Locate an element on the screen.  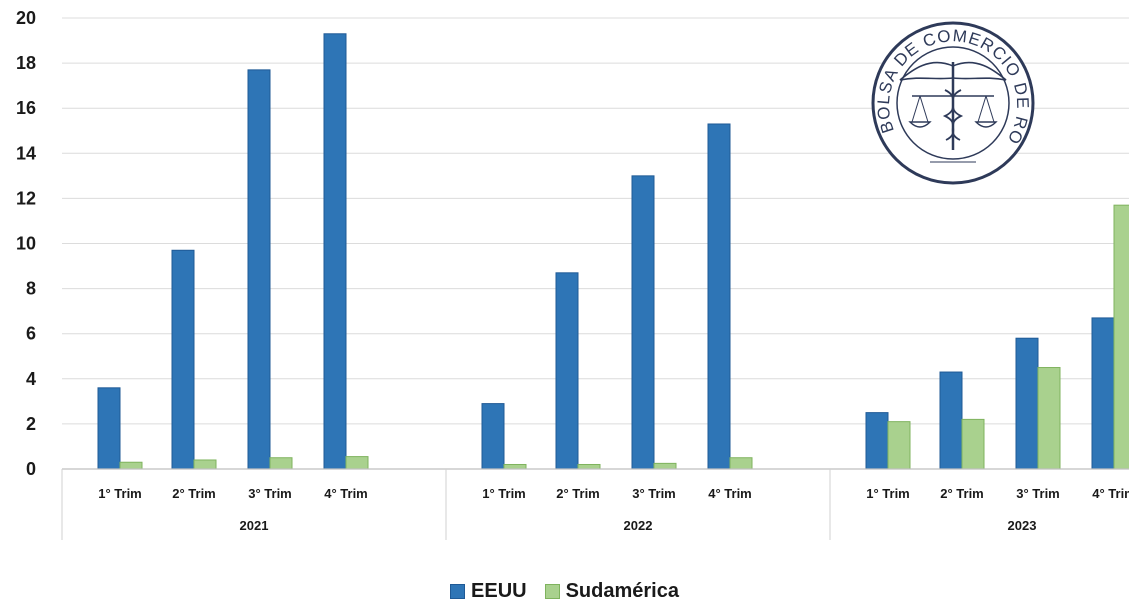
y-tick-label: 8 is located at coordinates (31, 289).